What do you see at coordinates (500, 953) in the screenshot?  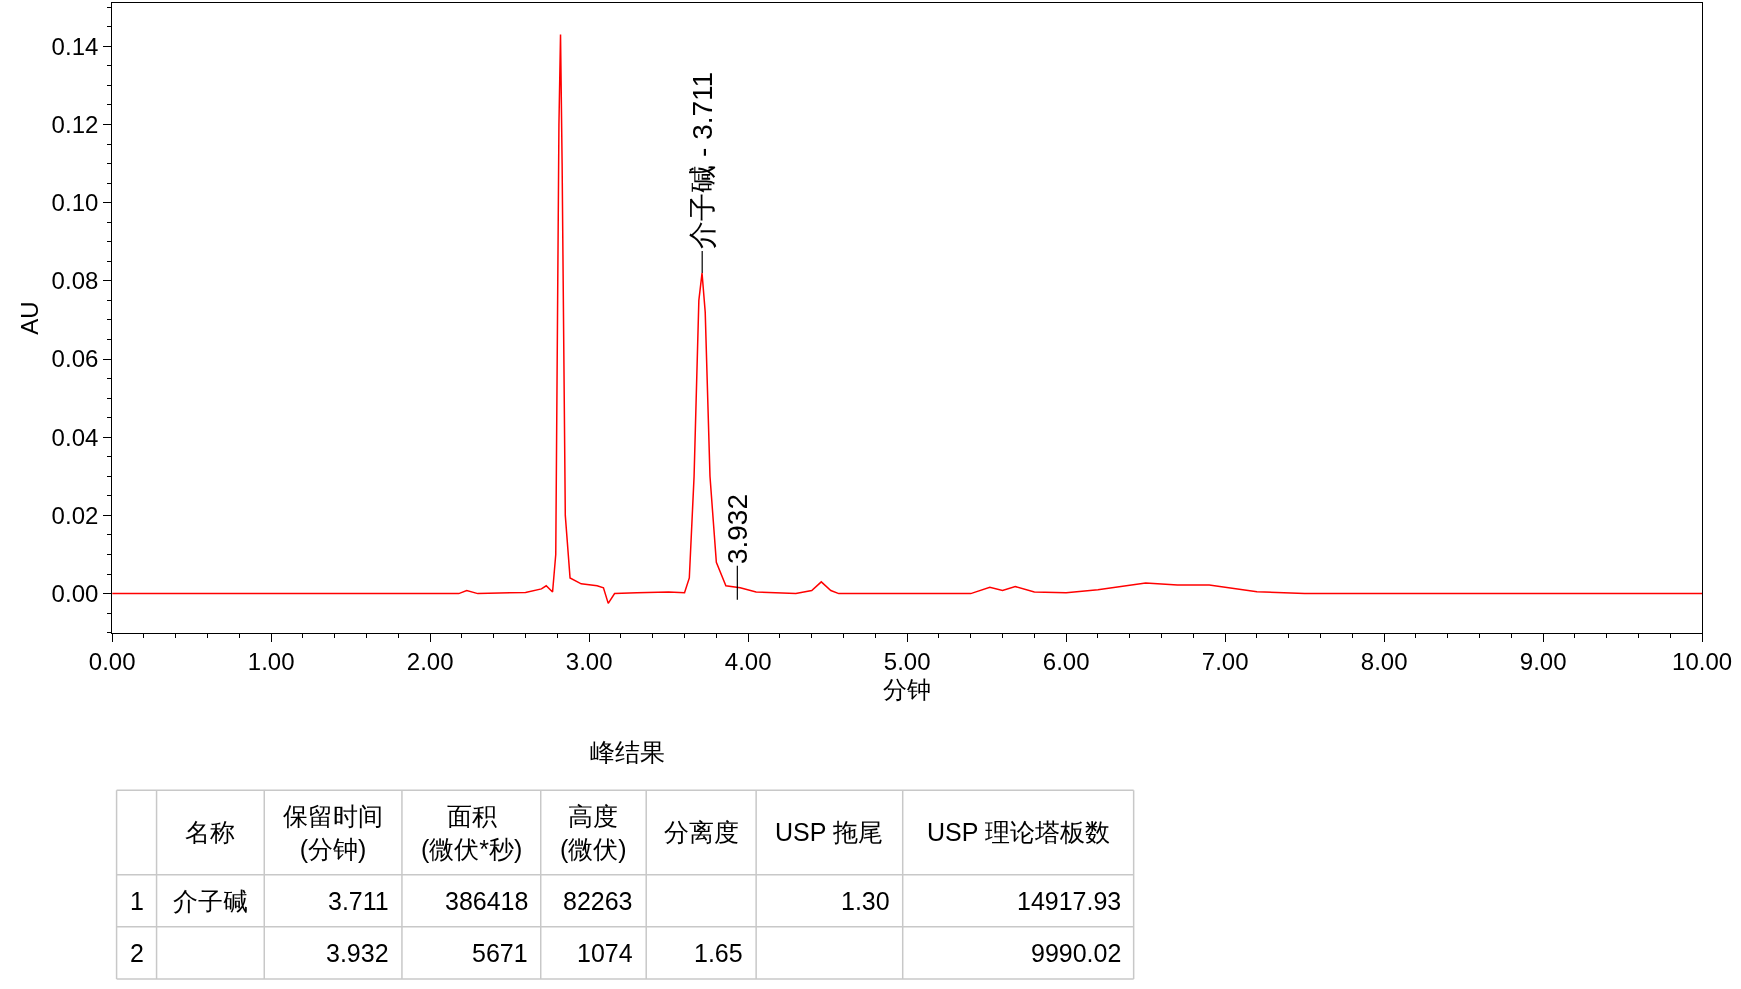 I see `text: 5671` at bounding box center [500, 953].